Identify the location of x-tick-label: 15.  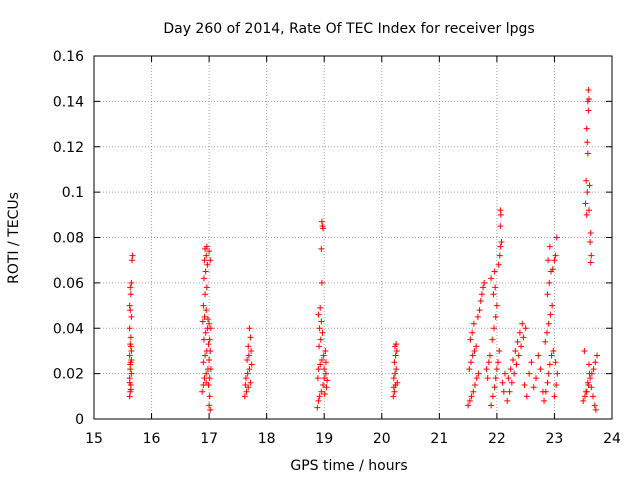
(94, 439).